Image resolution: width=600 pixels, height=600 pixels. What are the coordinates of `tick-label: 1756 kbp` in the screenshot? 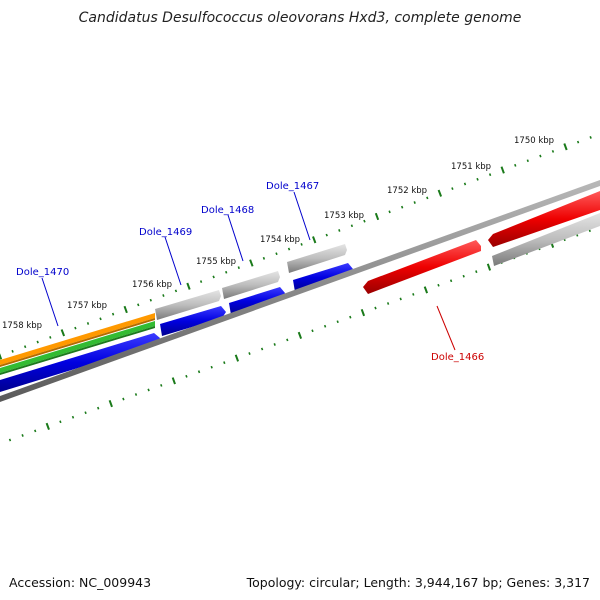 It's located at (152, 285).